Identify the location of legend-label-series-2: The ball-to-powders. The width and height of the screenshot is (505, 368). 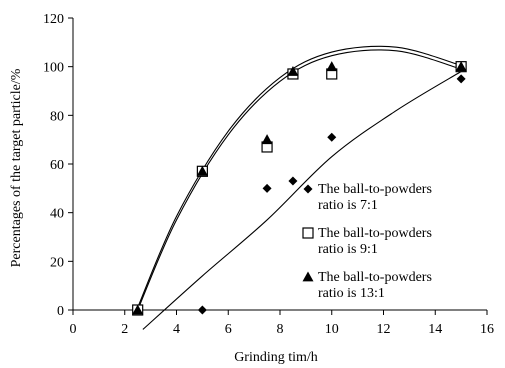
(375, 233).